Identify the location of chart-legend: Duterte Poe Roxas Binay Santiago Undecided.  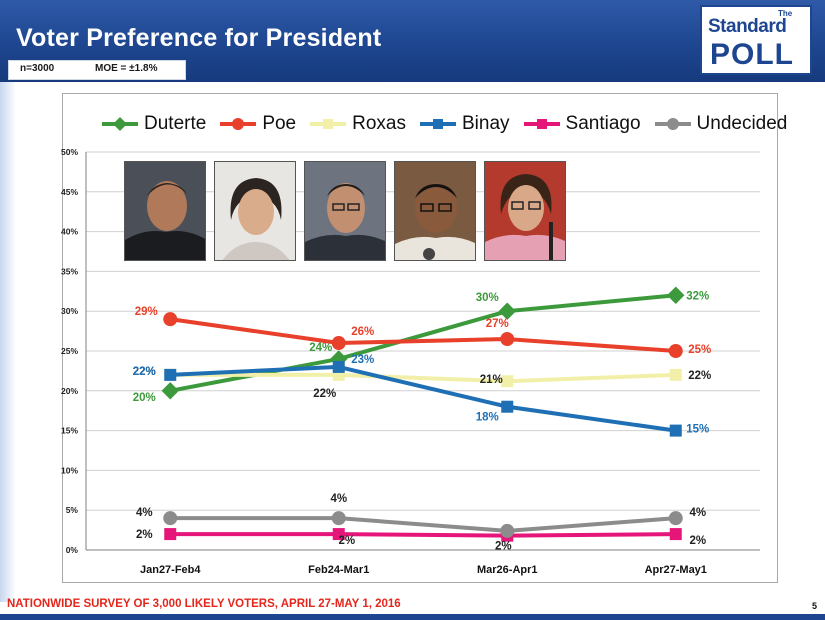
(449, 124).